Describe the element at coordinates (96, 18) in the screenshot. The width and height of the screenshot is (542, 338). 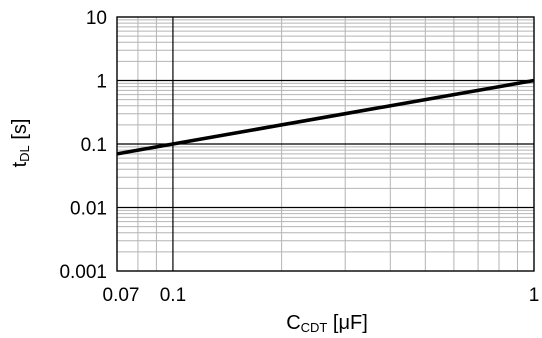
I see `y-tick-label: 10` at that location.